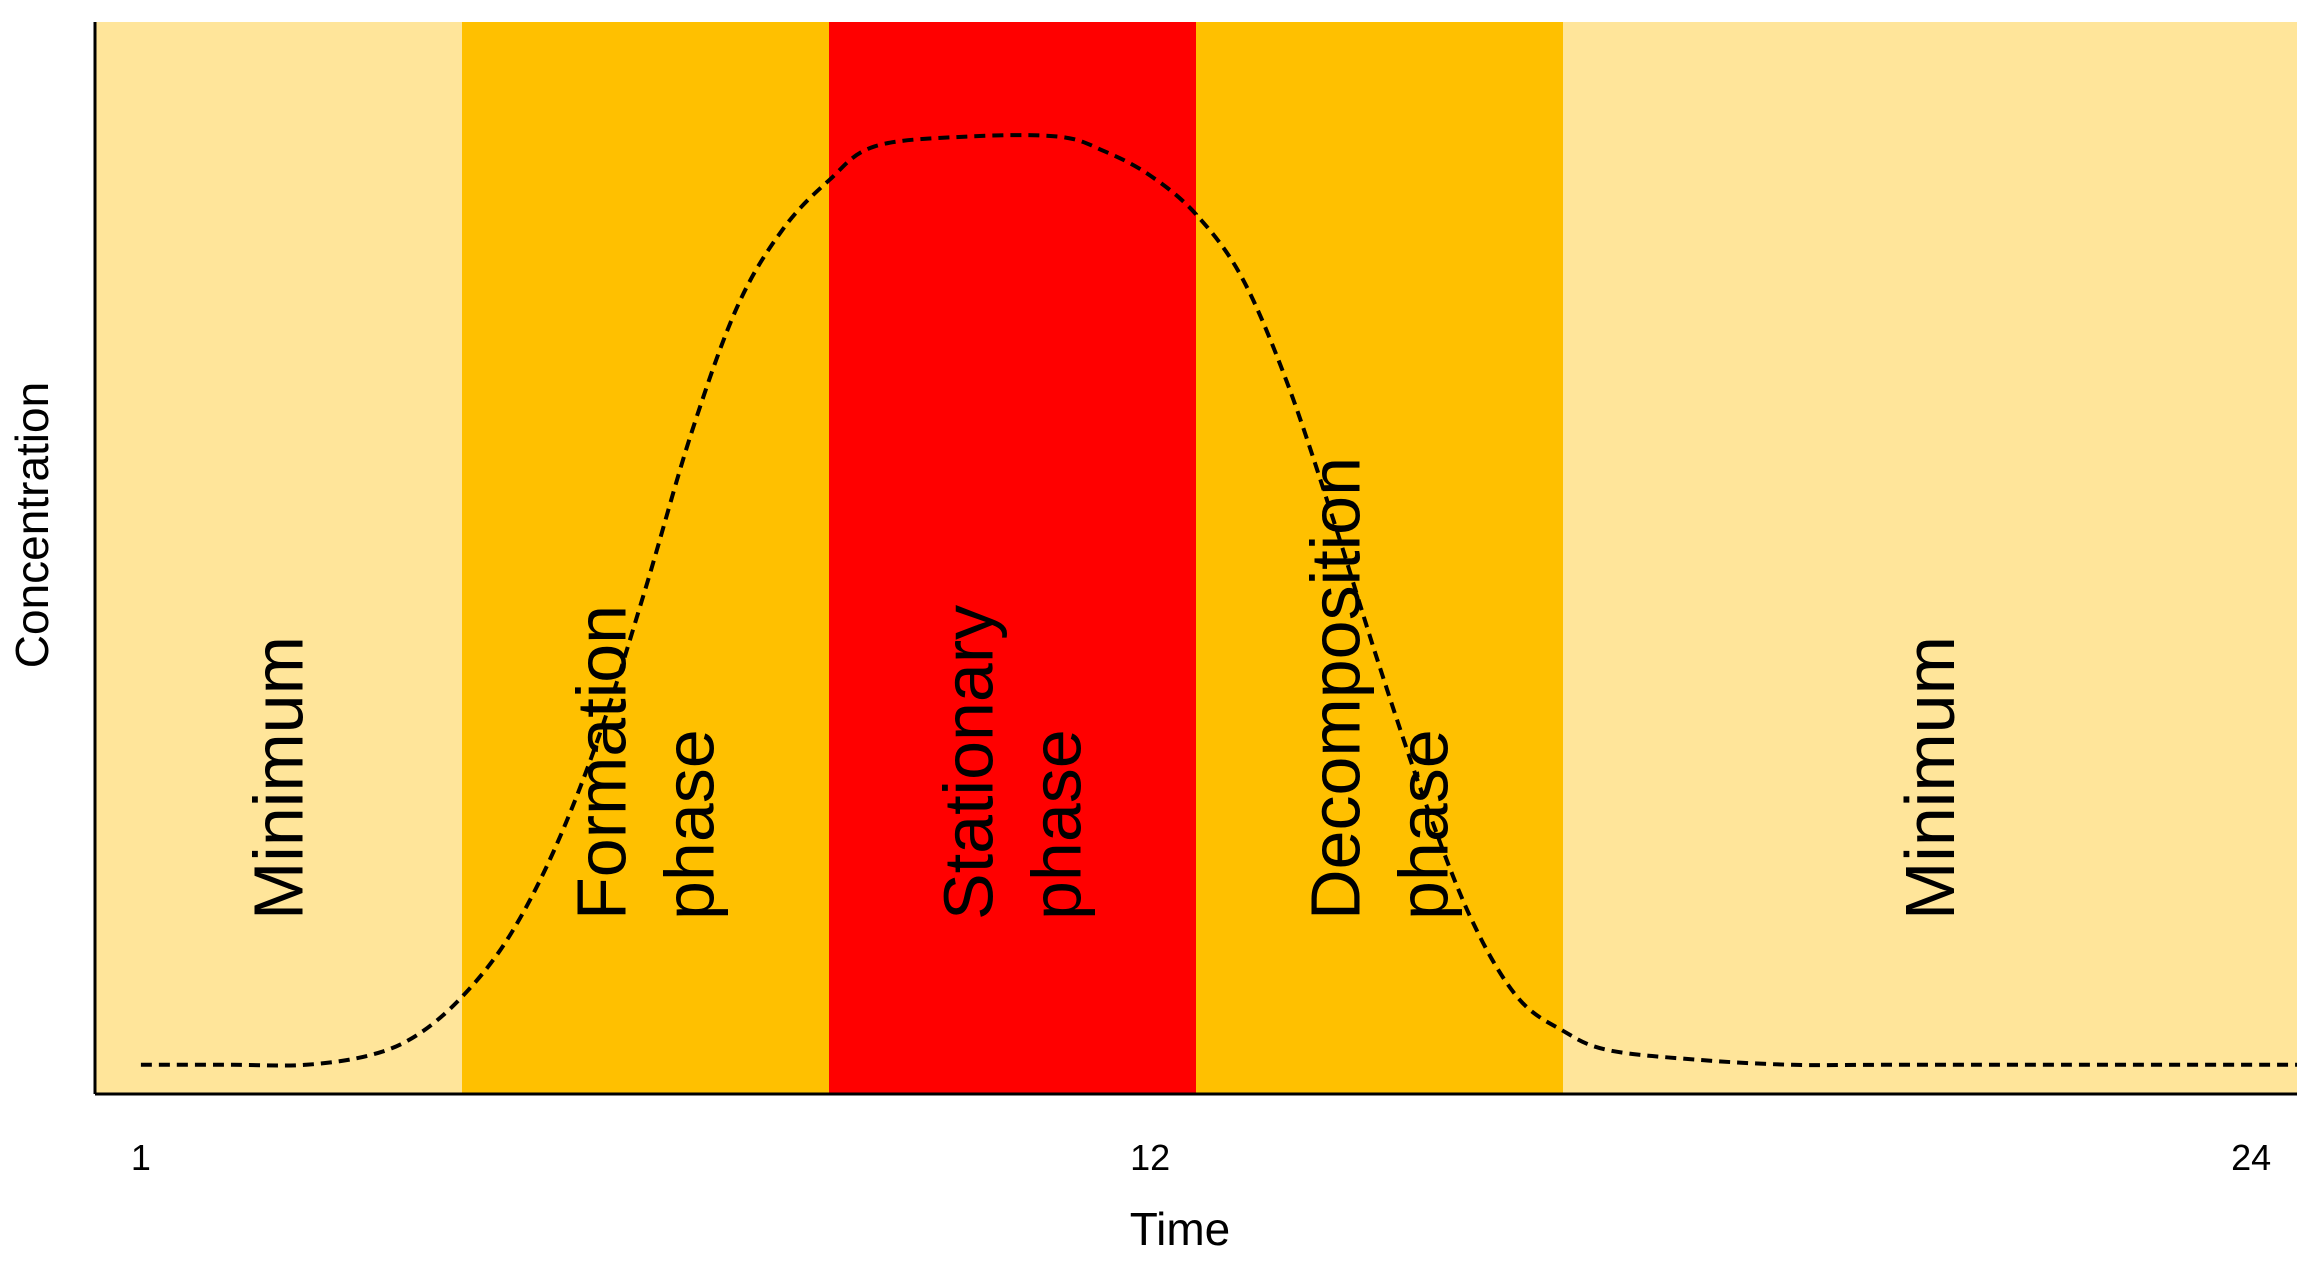 The image size is (2307, 1264). What do you see at coordinates (690, 824) in the screenshot?
I see `phase-label-formation-2: phase` at bounding box center [690, 824].